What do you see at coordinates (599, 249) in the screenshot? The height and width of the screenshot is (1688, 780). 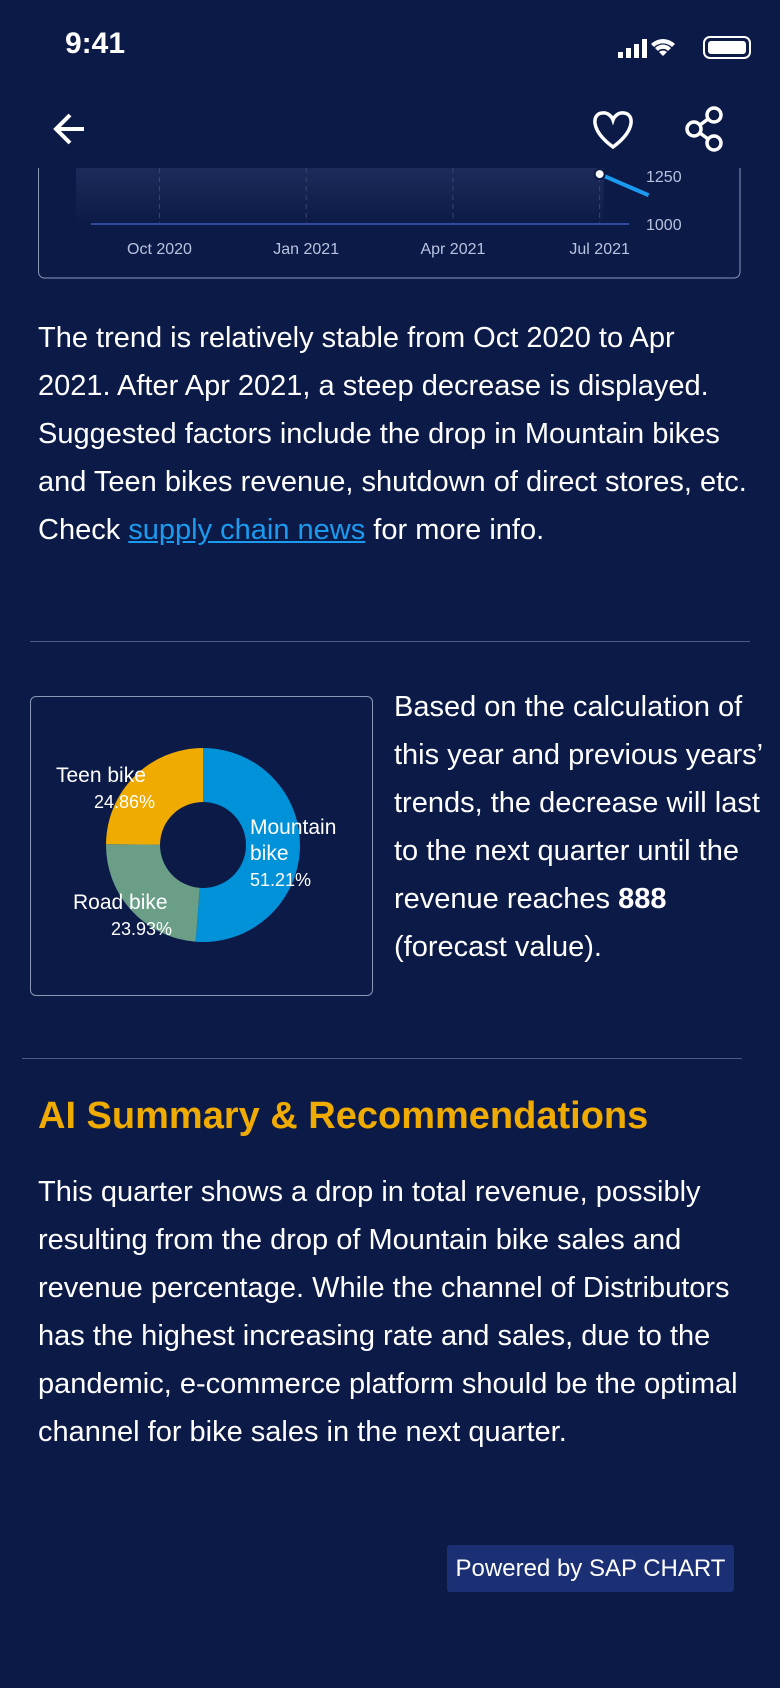 I see `x-tick-label: Jul 2021` at bounding box center [599, 249].